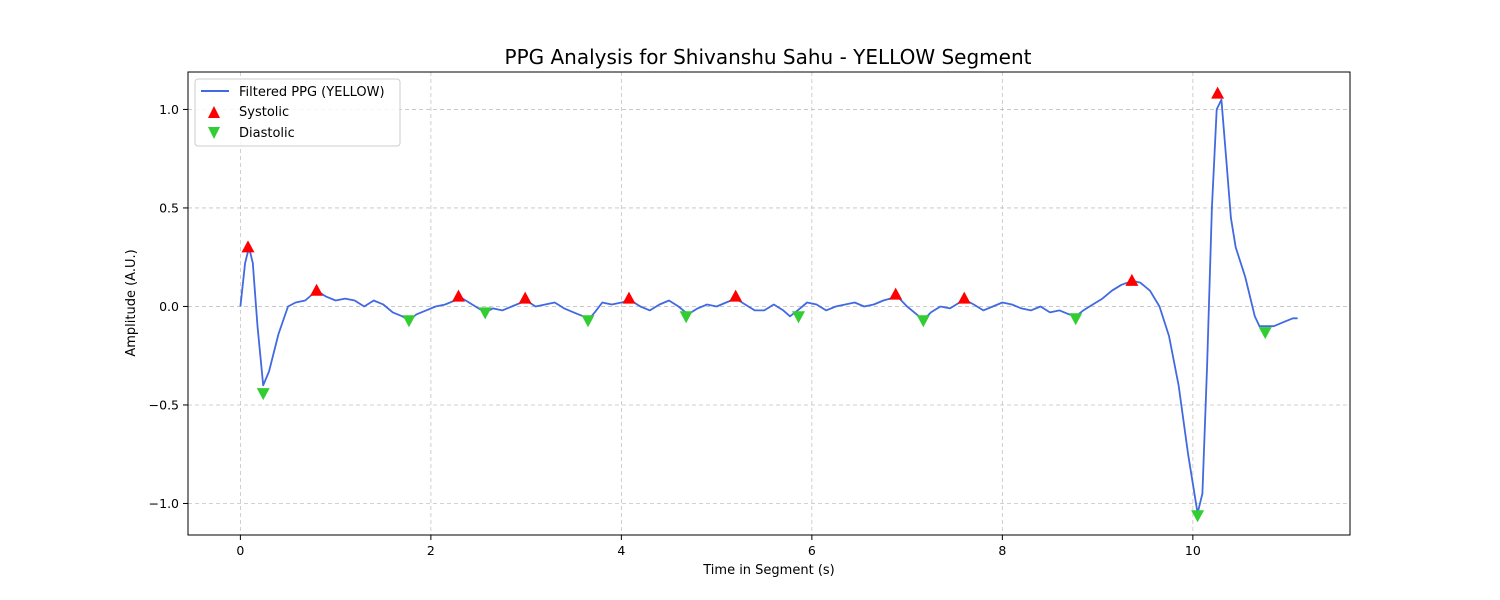 This screenshot has width=1500, height=600. I want to click on legend: Filtered PPG (YELLOW) Systolic Diastolic, so click(297, 112).